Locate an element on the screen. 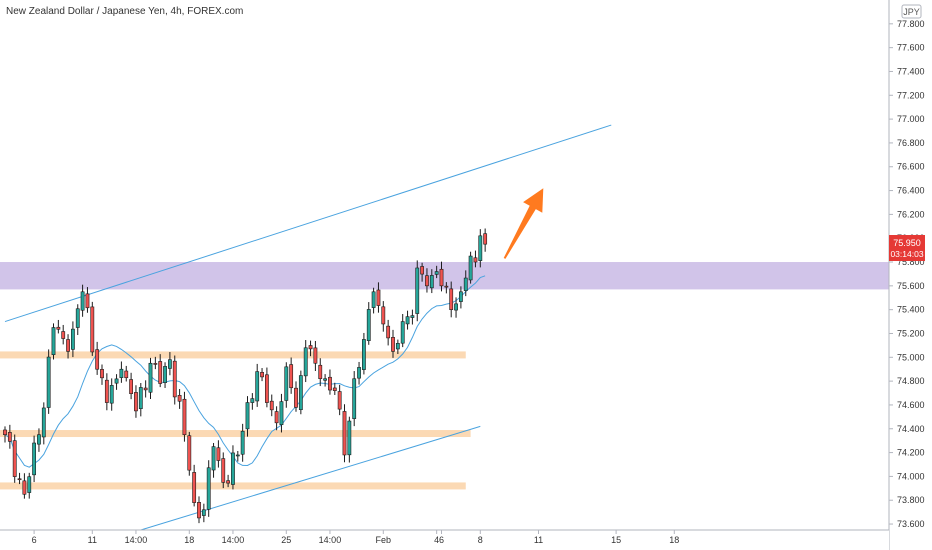 Image resolution: width=932 pixels, height=550 pixels. bar-countdown-label: 03:14:03 is located at coordinates (906, 254).